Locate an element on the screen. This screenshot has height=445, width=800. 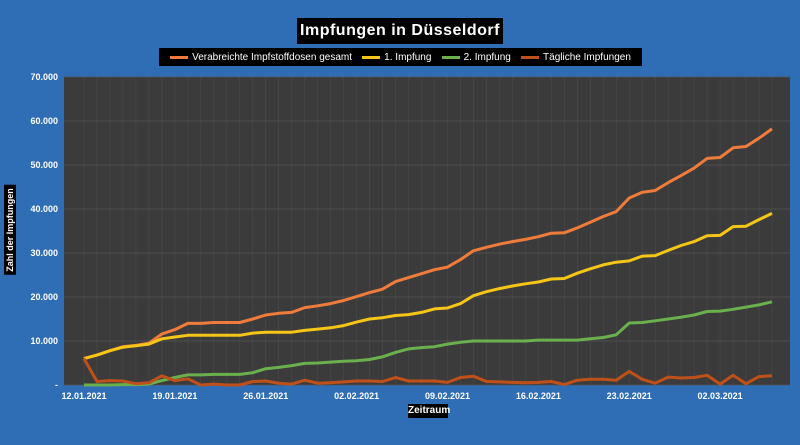
legend-item-first-dose: 1. Impfung is located at coordinates (396, 57).